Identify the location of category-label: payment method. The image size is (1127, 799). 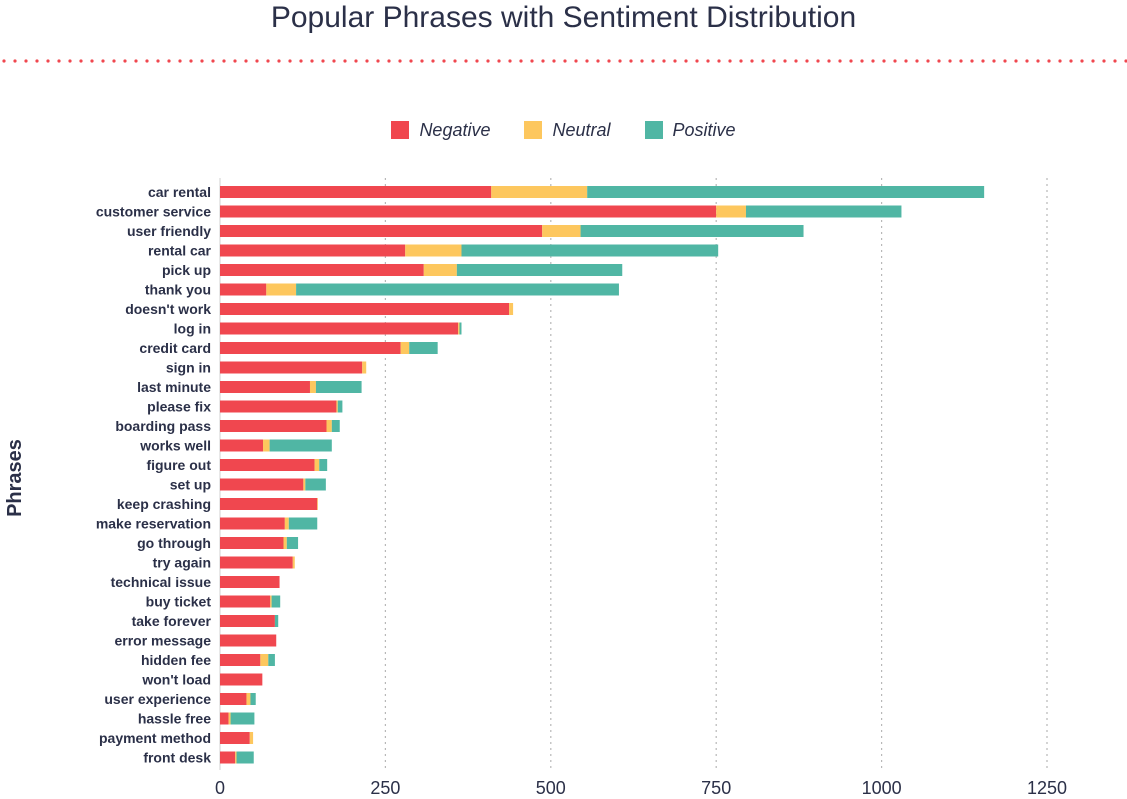
(155, 738).